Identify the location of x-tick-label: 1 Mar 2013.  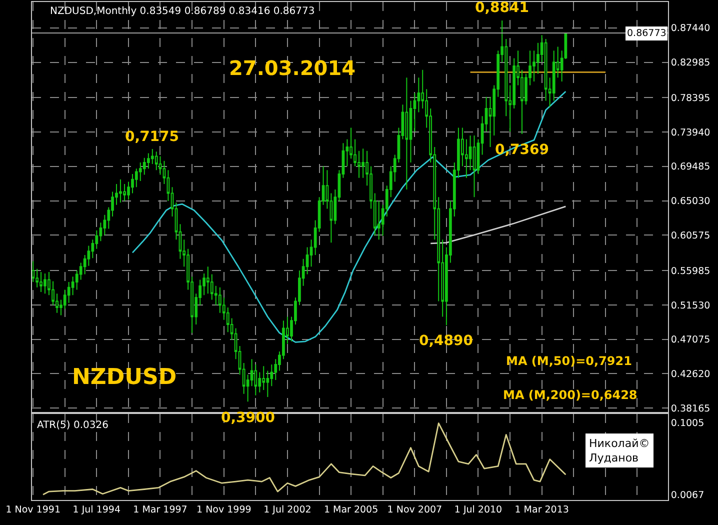
(541, 510).